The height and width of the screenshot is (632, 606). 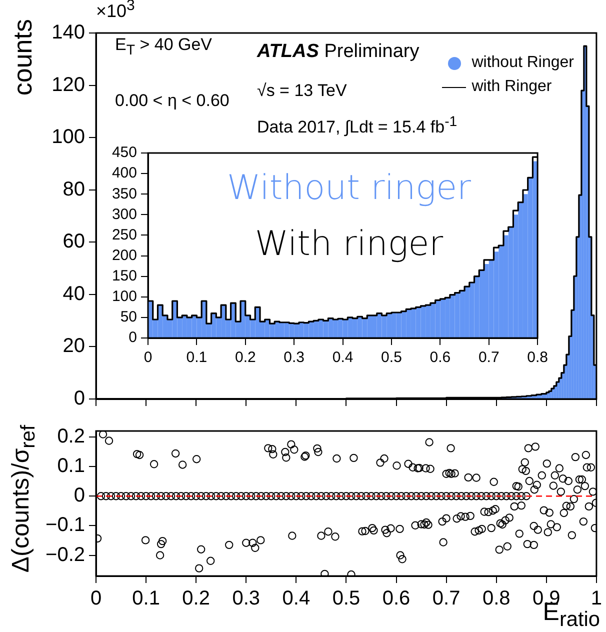 What do you see at coordinates (73, 241) in the screenshot?
I see `y-tick-label: 60` at bounding box center [73, 241].